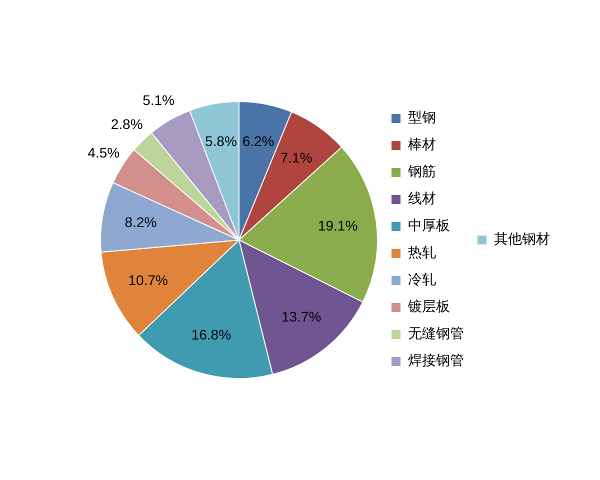  What do you see at coordinates (258, 141) in the screenshot?
I see `data-label: 6.2%` at bounding box center [258, 141].